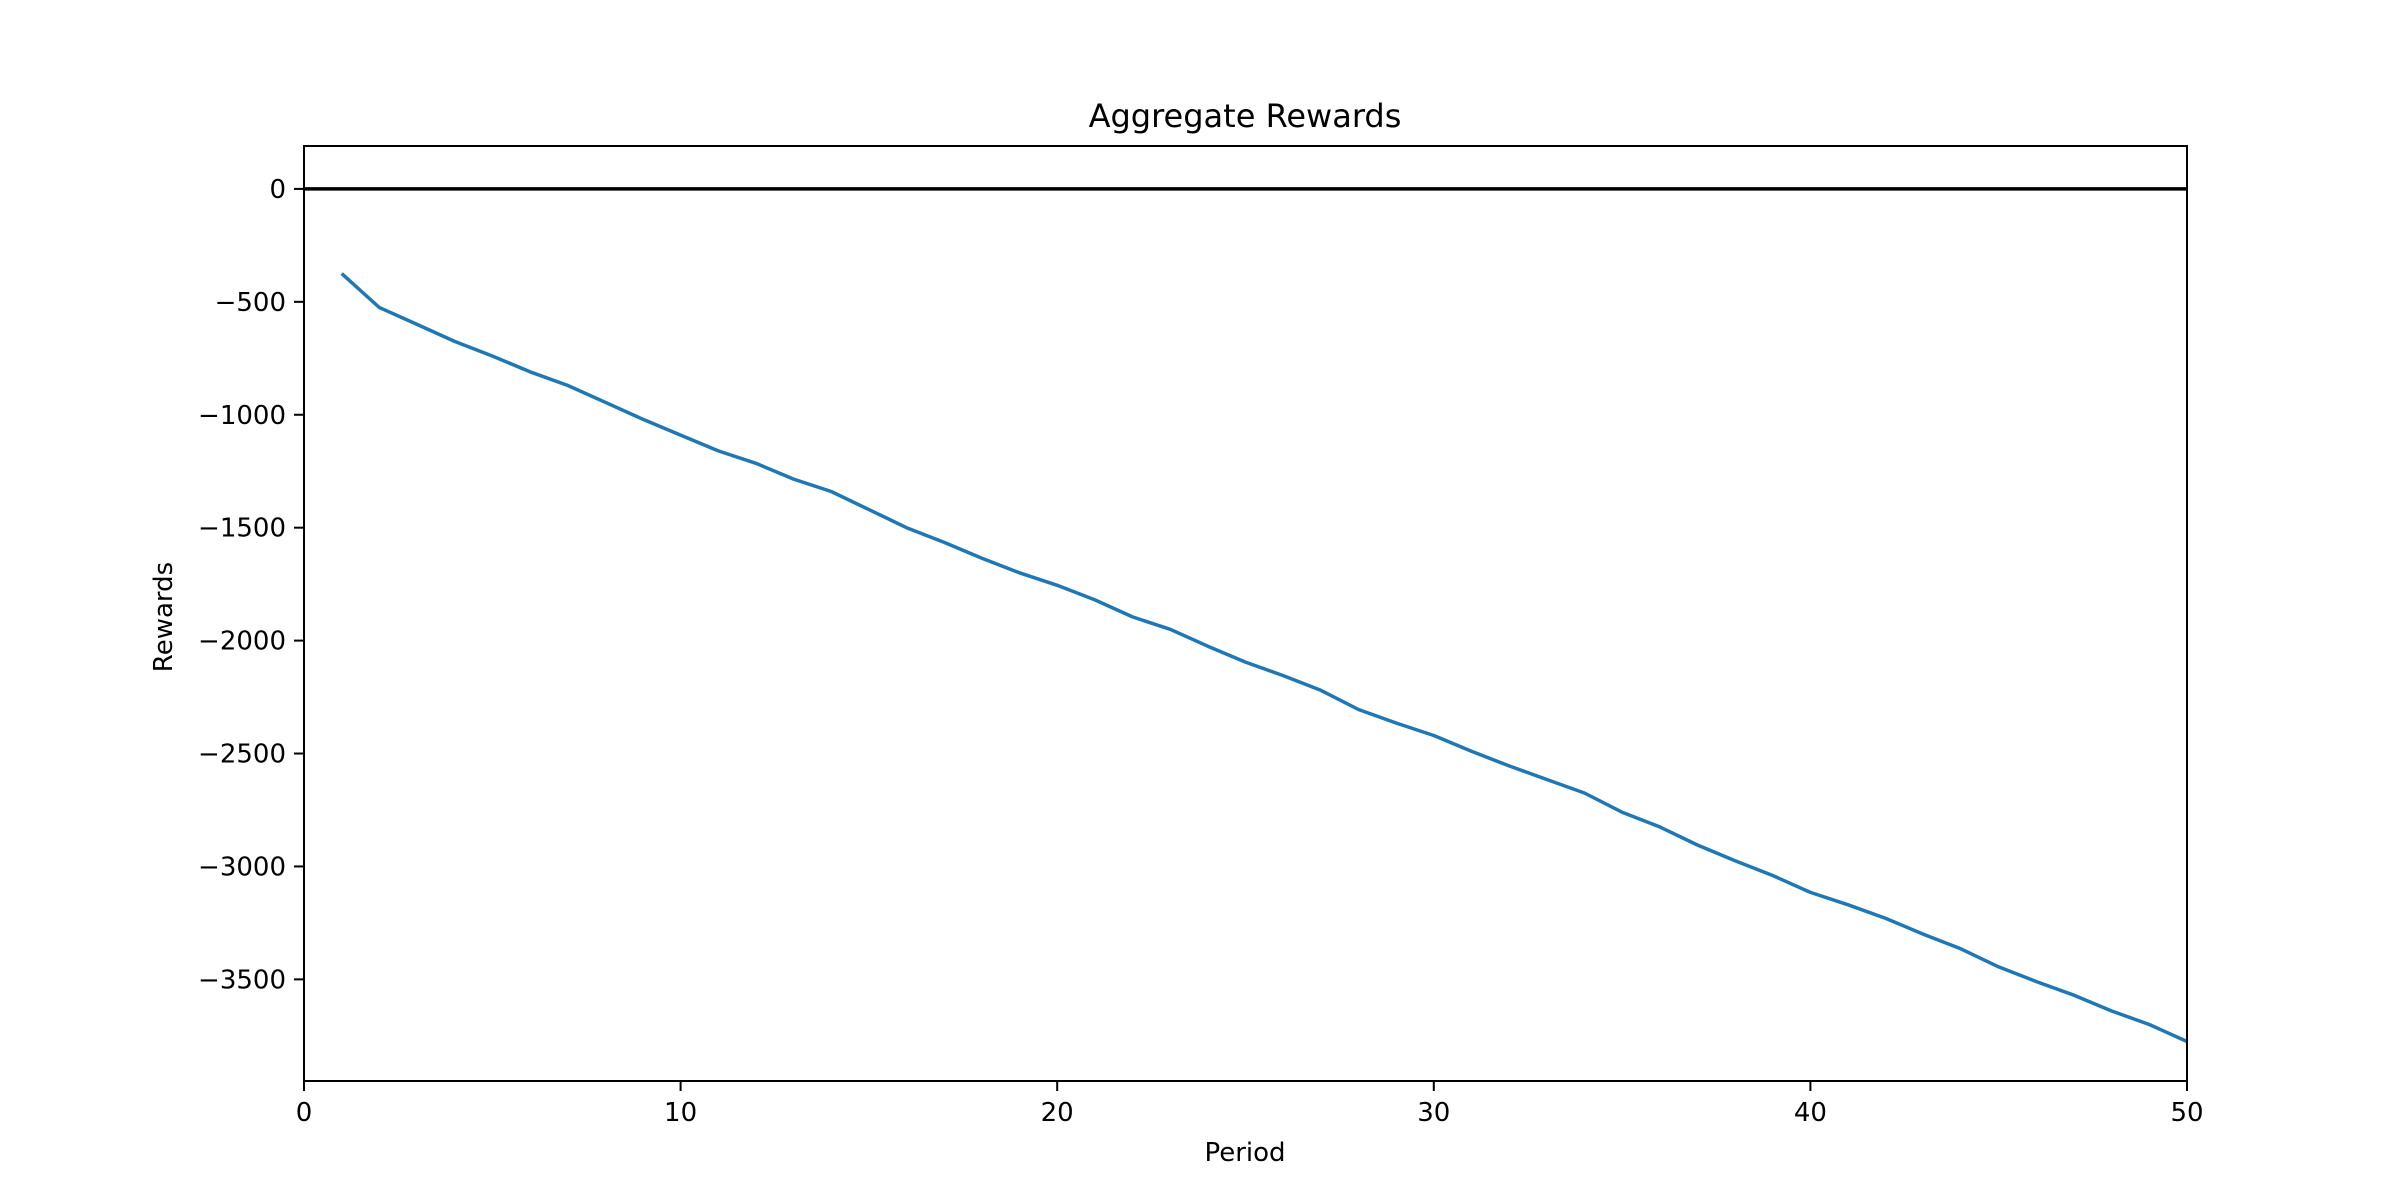 The height and width of the screenshot is (1200, 2400). Describe the element at coordinates (680, 1113) in the screenshot. I see `x-tick-label: 10` at that location.